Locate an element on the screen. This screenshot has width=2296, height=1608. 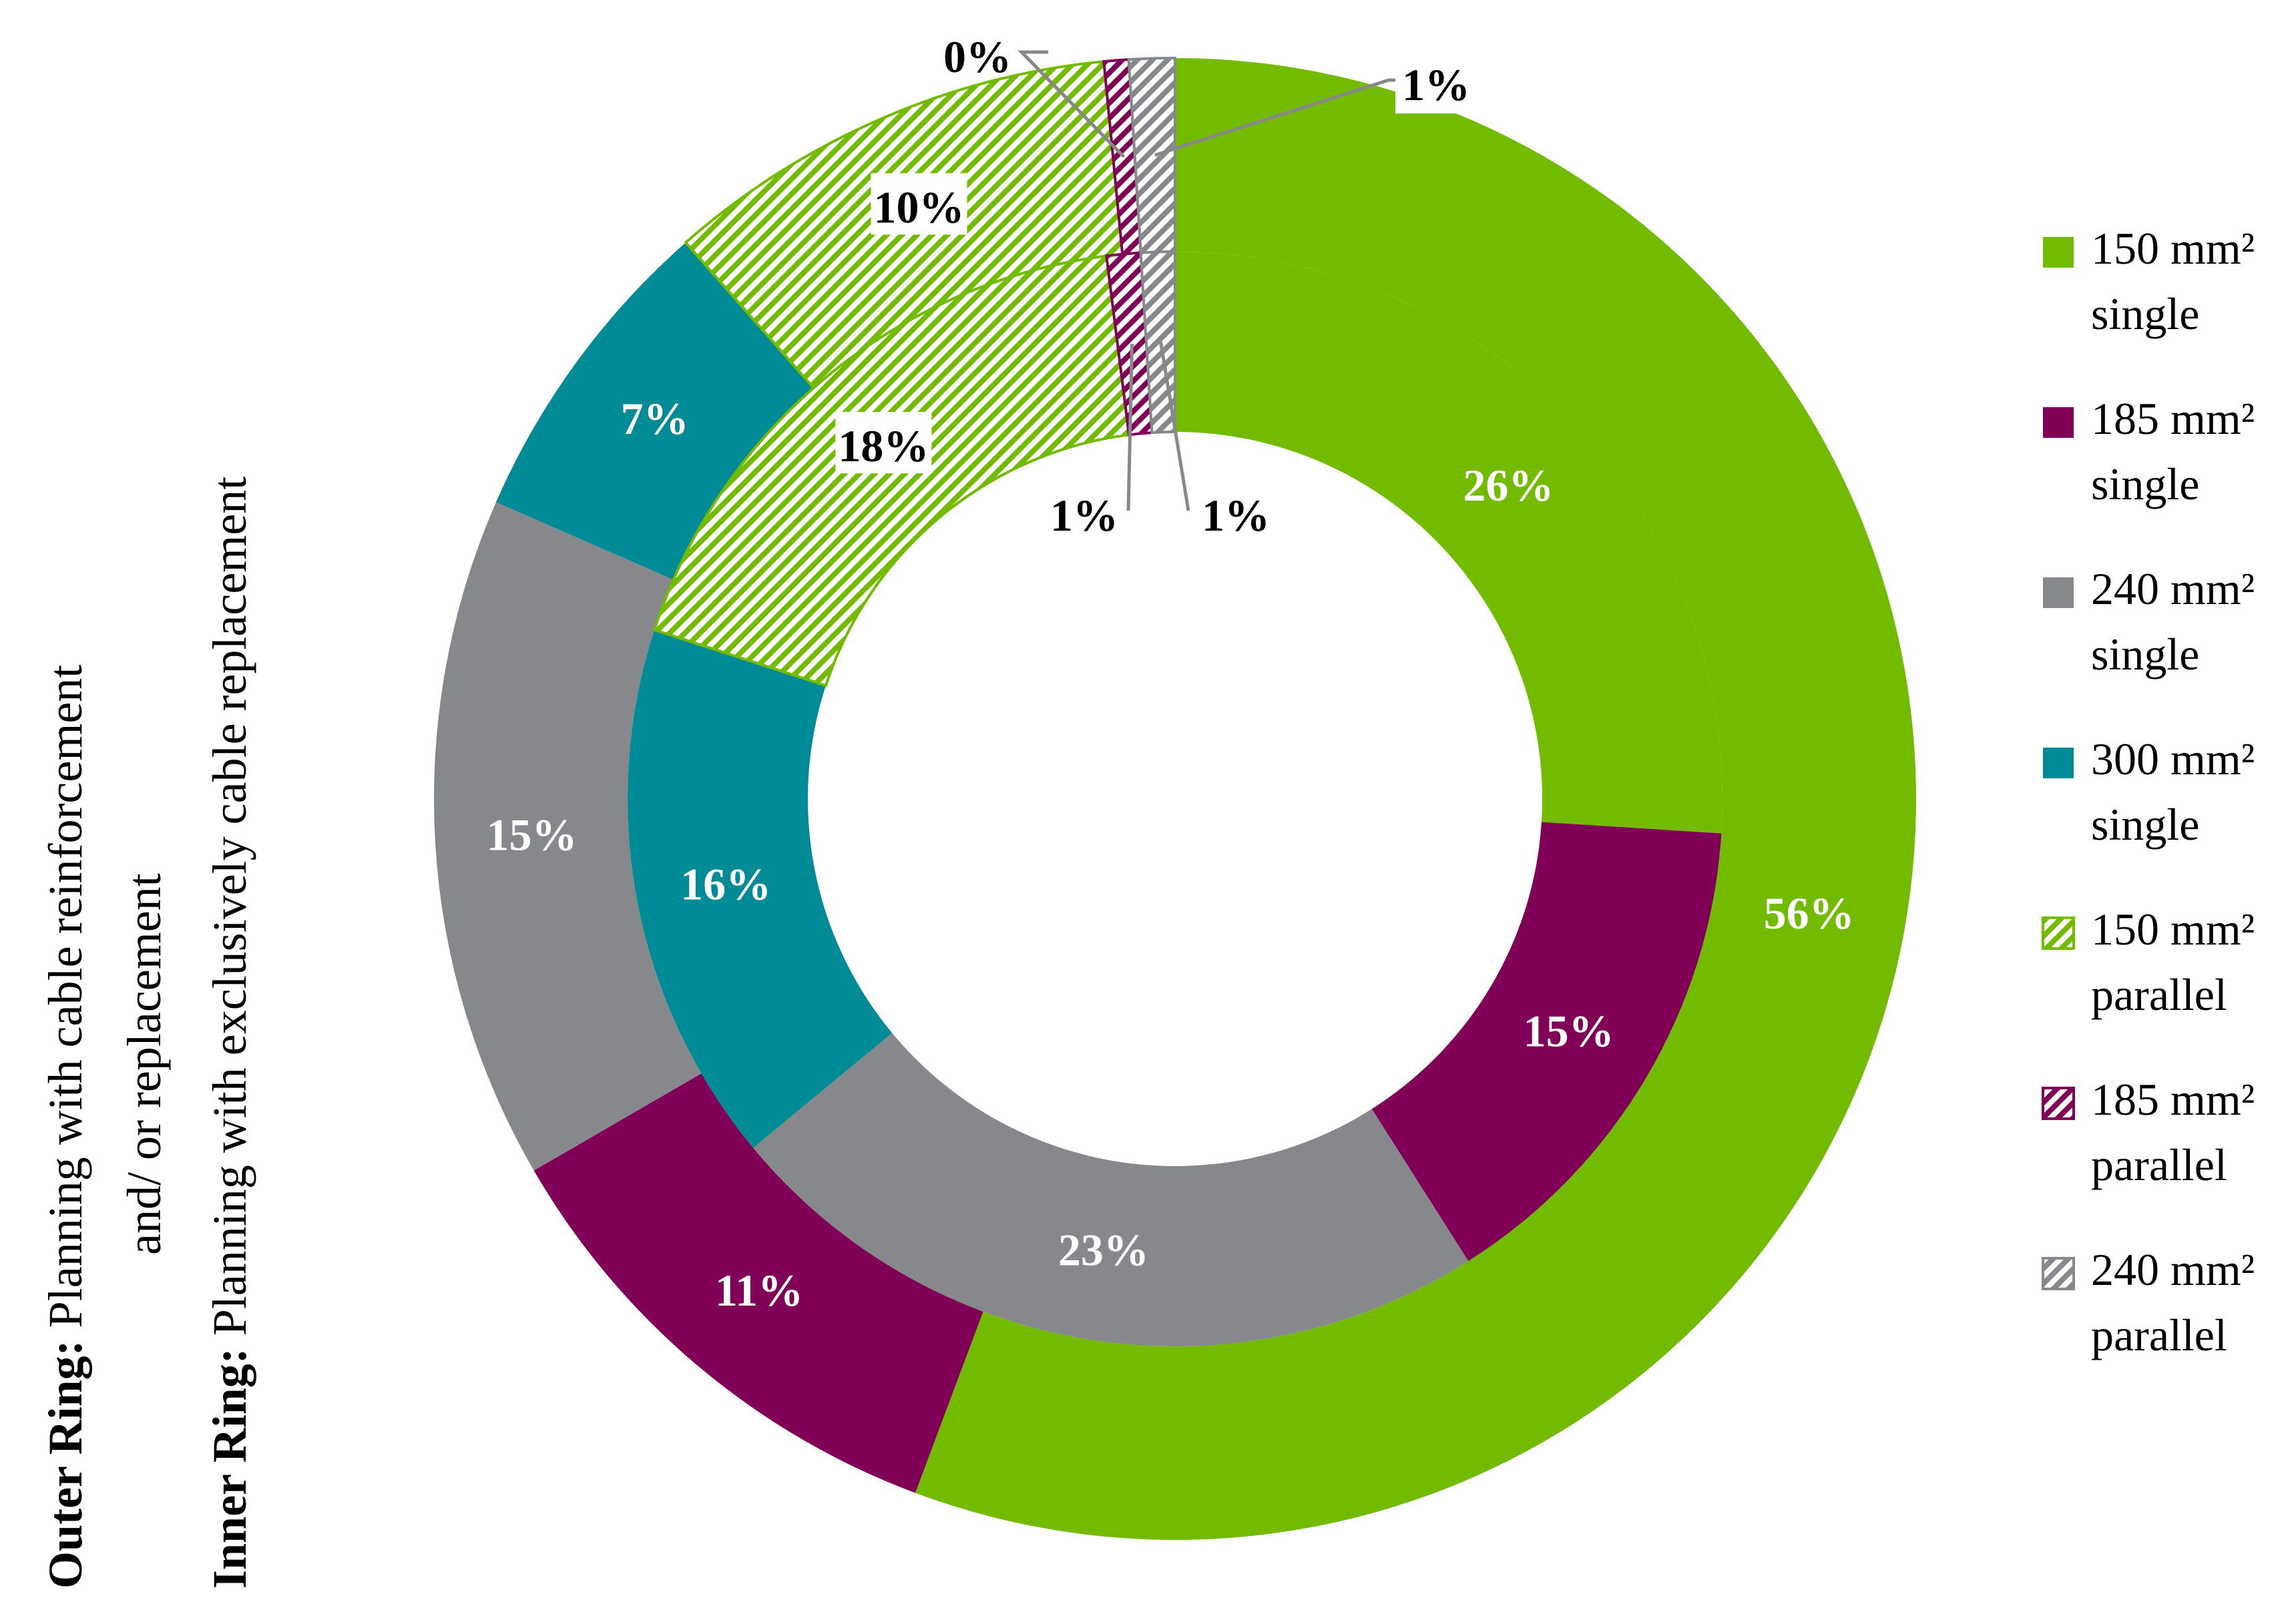
legend-label-4-line2: single is located at coordinates (2145, 824).